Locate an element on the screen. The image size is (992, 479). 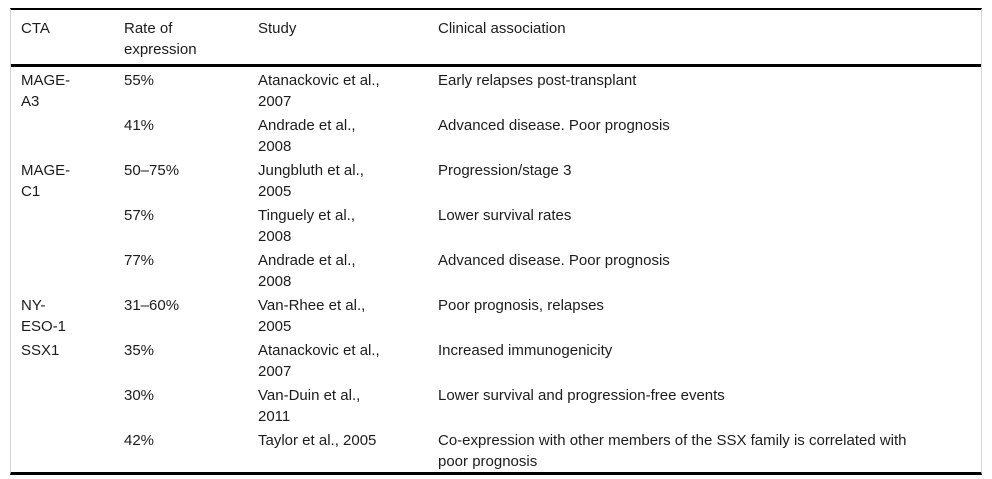
rate-cell: 50–75% is located at coordinates (152, 170).